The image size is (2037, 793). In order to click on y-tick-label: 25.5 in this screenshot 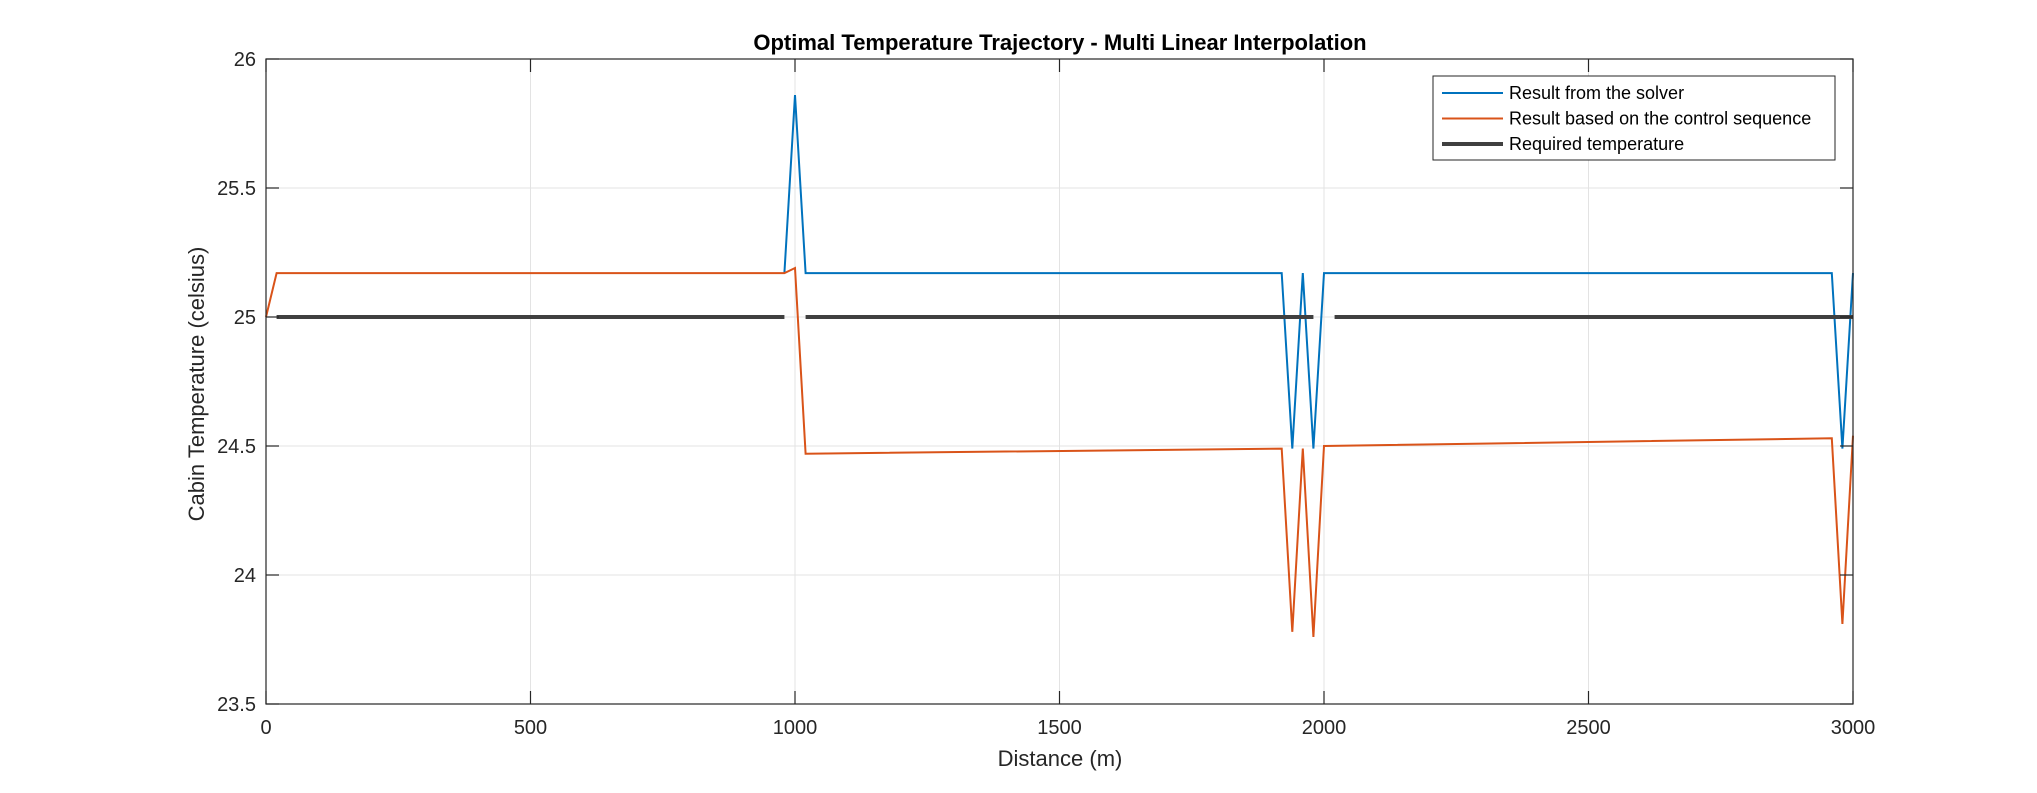, I will do `click(236, 189)`.